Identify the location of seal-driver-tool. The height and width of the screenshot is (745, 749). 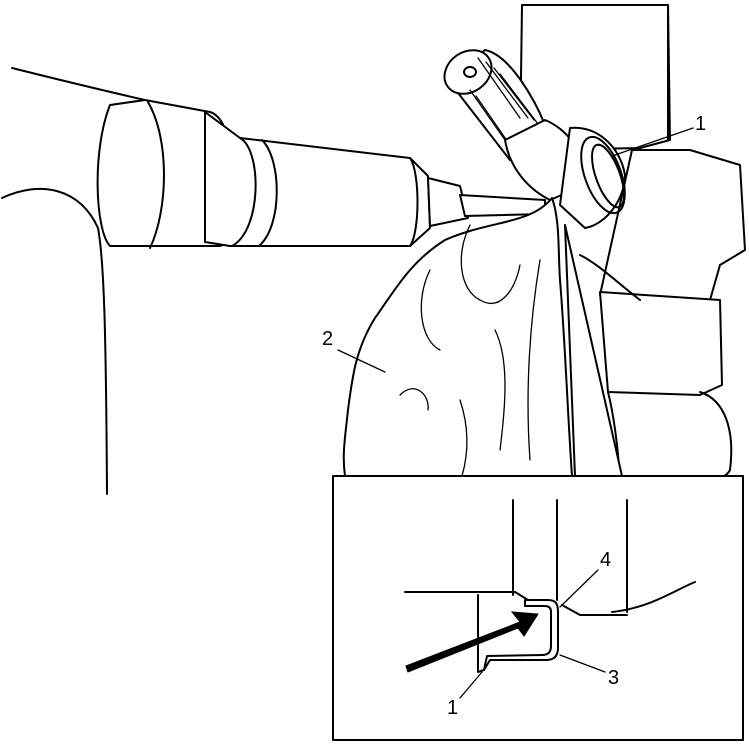
(375, 179).